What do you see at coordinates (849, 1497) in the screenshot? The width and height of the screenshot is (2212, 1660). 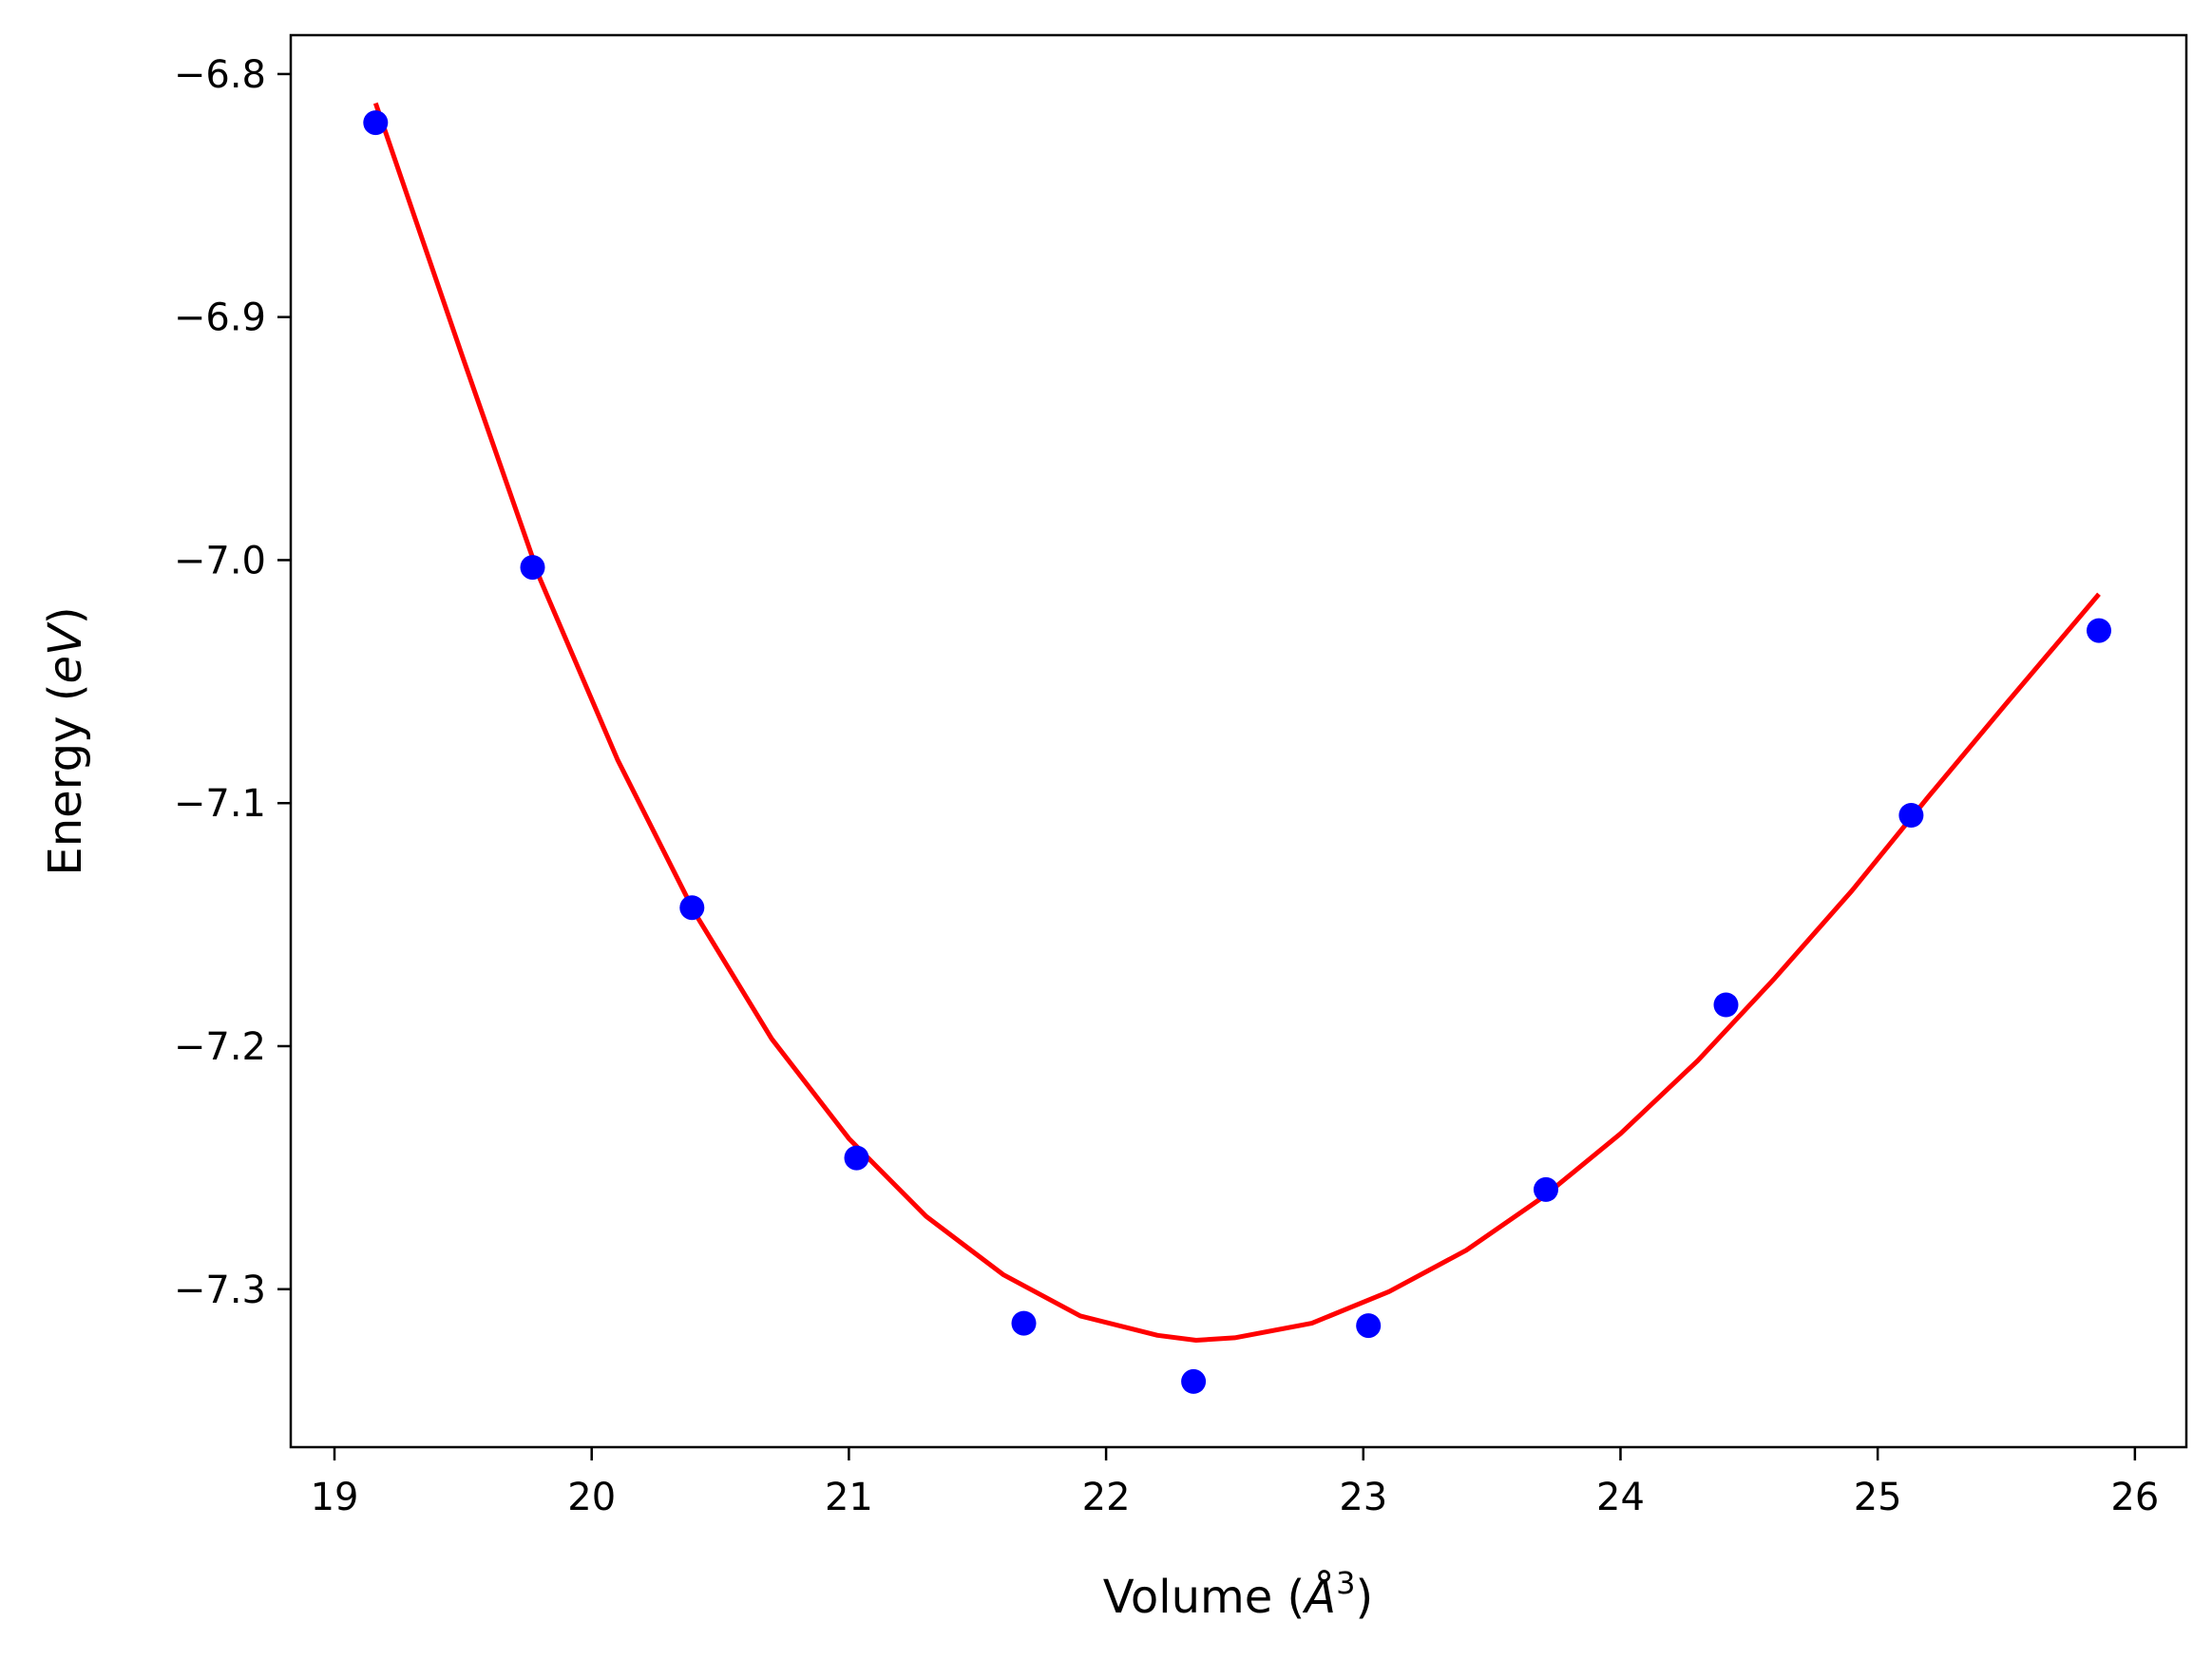 I see `x-tick-label: 21` at bounding box center [849, 1497].